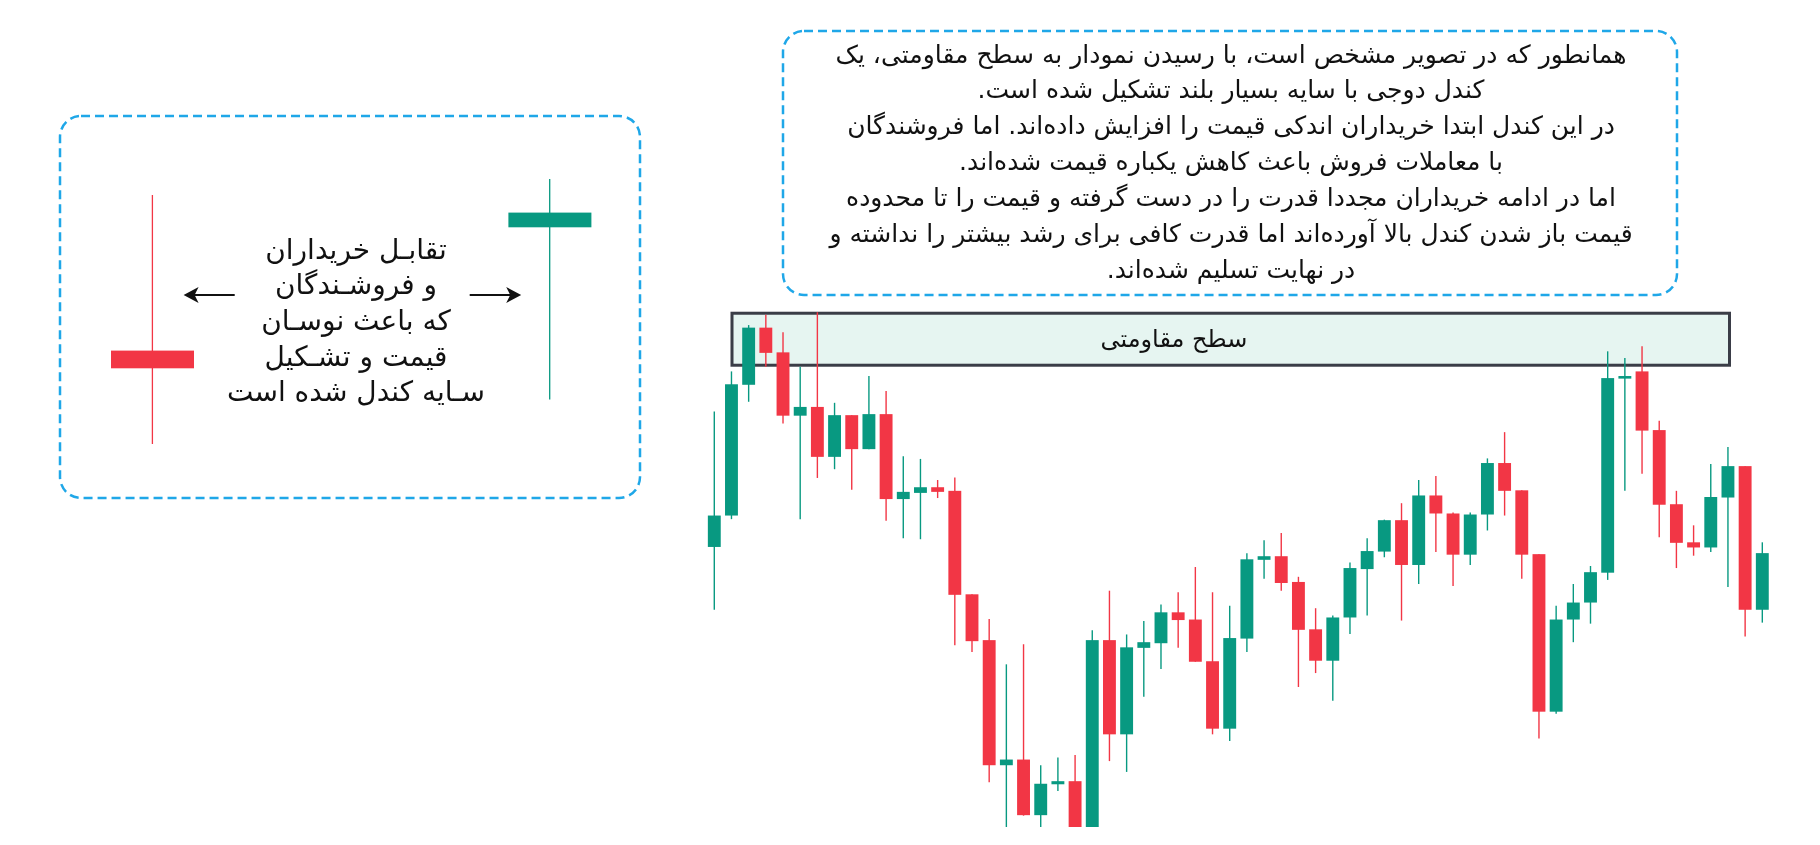  I want to click on band-label: سطح مقاومتی, so click(1174, 339).